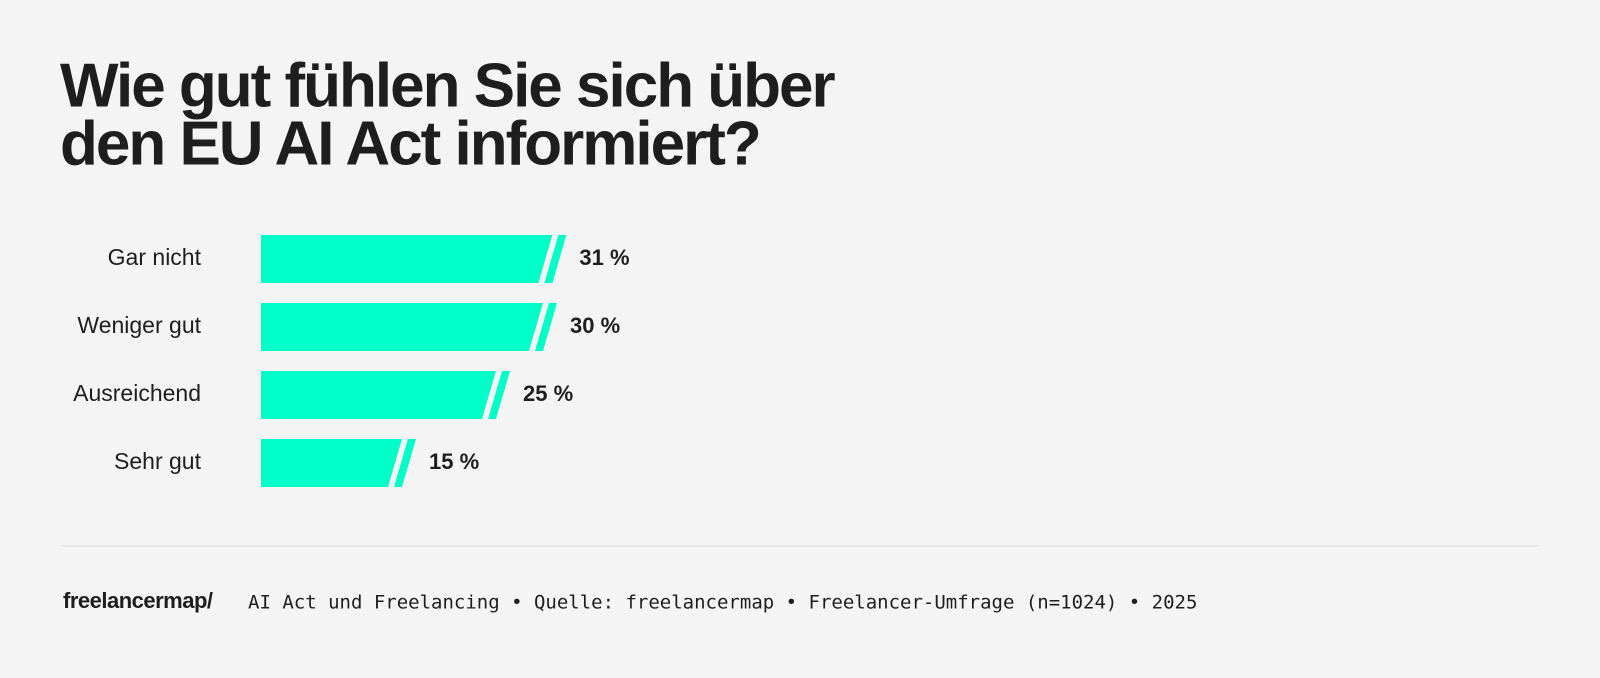  I want to click on category-label: Sehr gut, so click(158, 461).